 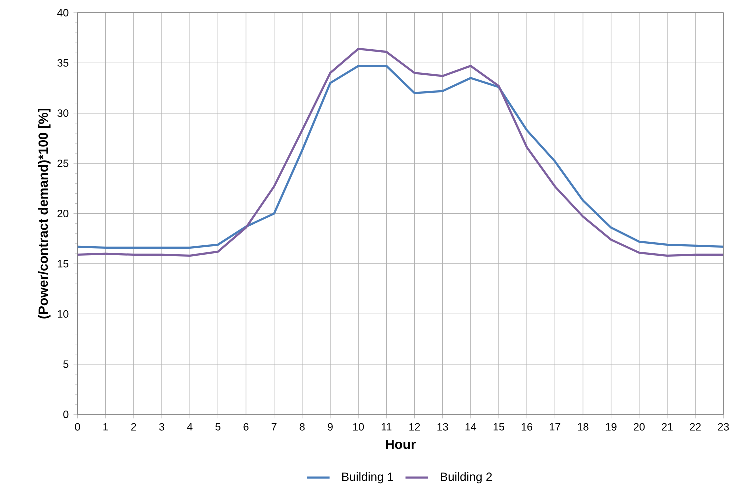 I want to click on y-axis-title: (Power/contract demand)*100 [%], so click(x=44, y=213).